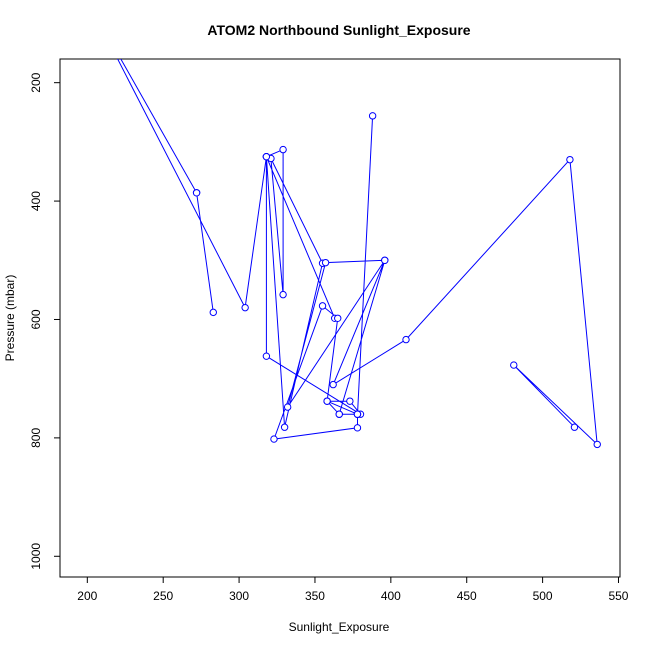 The height and width of the screenshot is (650, 650). I want to click on x-axis: 200 250 300 350 400 450 500 550, so click(353, 590).